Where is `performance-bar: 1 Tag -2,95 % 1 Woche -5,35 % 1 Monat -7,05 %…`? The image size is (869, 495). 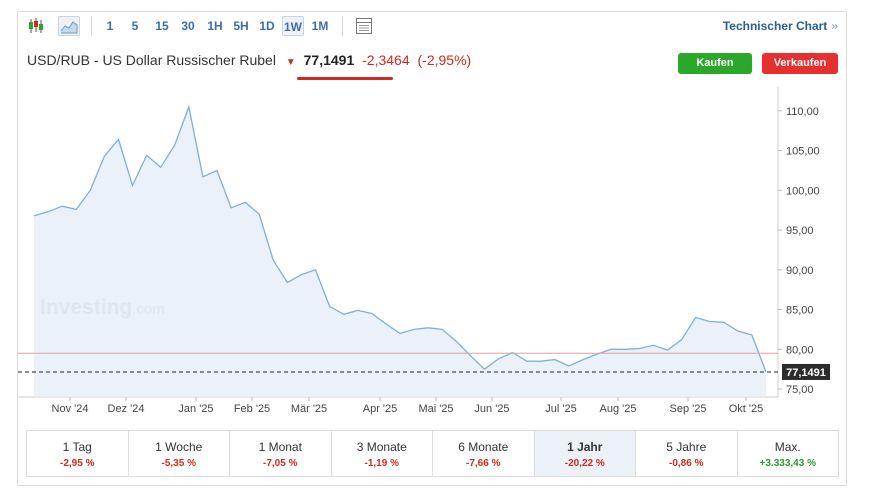 performance-bar: 1 Tag -2,95 % 1 Woche -5,35 % 1 Monat -7,05 %… is located at coordinates (432, 453).